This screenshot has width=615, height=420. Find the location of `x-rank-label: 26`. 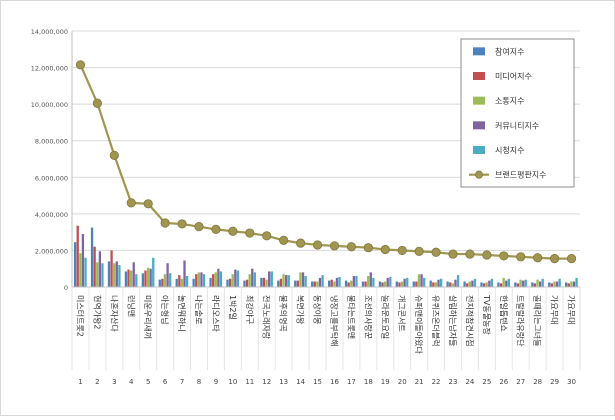

x-rank-label: 26 is located at coordinates (503, 382).